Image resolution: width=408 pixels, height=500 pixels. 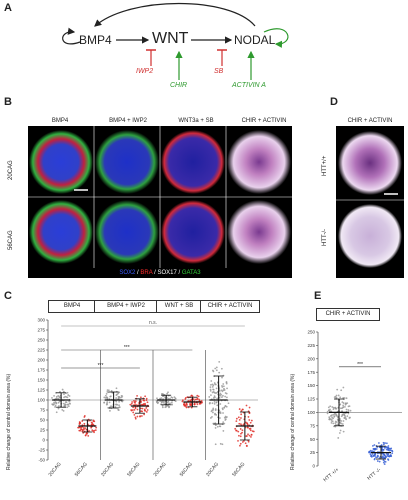 What do you see at coordinates (41, 380) in the screenshot?
I see `c-ytick-label: 150` at bounding box center [41, 380].